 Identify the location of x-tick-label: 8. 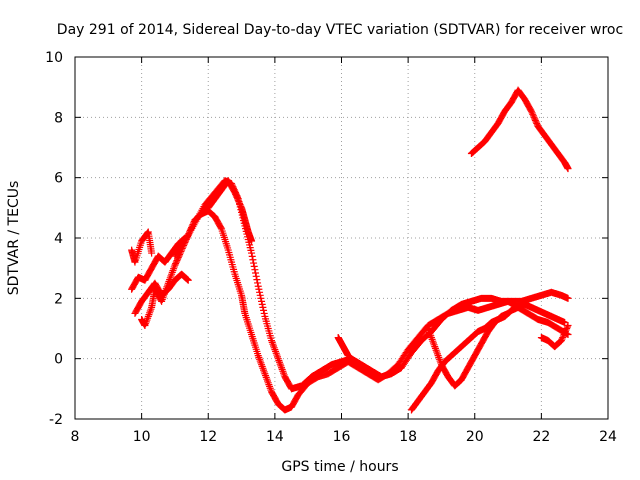
(75, 437).